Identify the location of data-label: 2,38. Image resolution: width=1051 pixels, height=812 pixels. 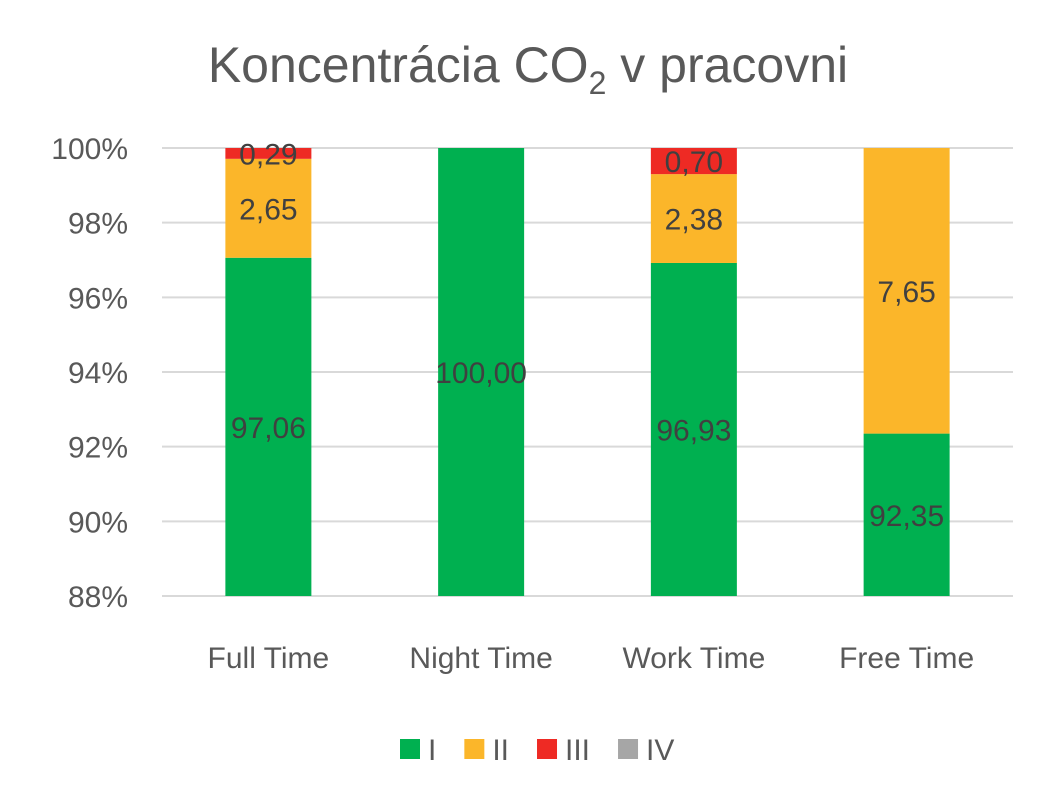
(694, 220).